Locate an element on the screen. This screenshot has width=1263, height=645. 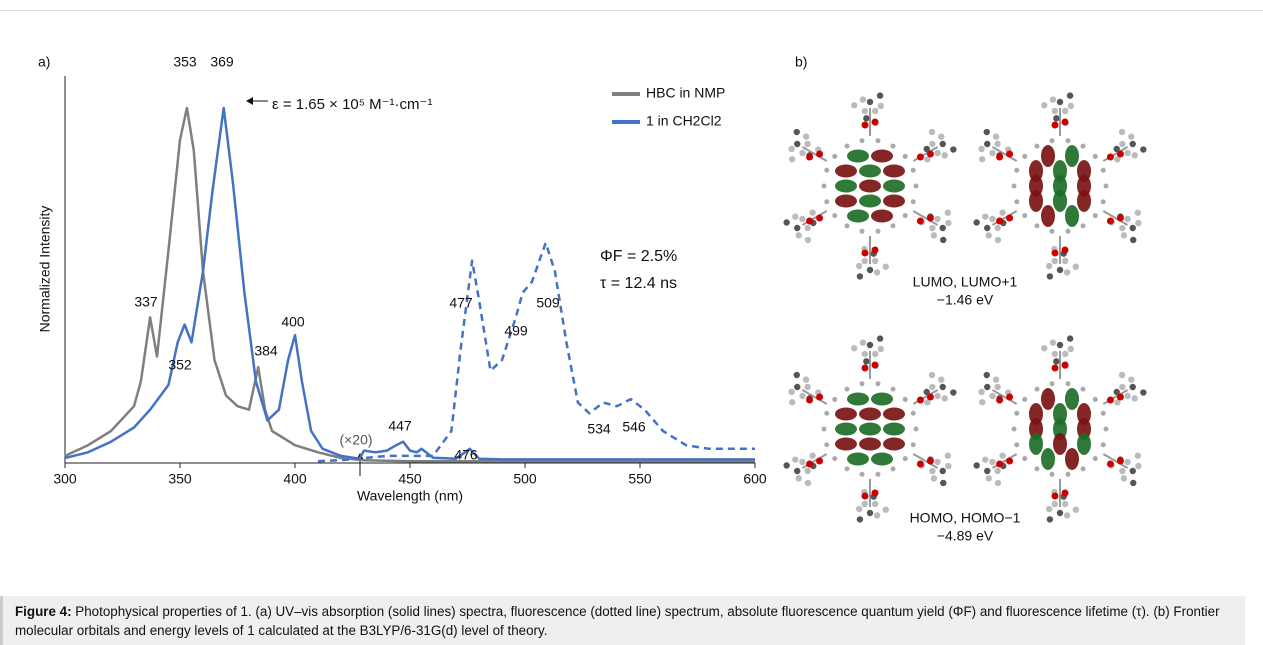
peak-label: 534 is located at coordinates (599, 429).